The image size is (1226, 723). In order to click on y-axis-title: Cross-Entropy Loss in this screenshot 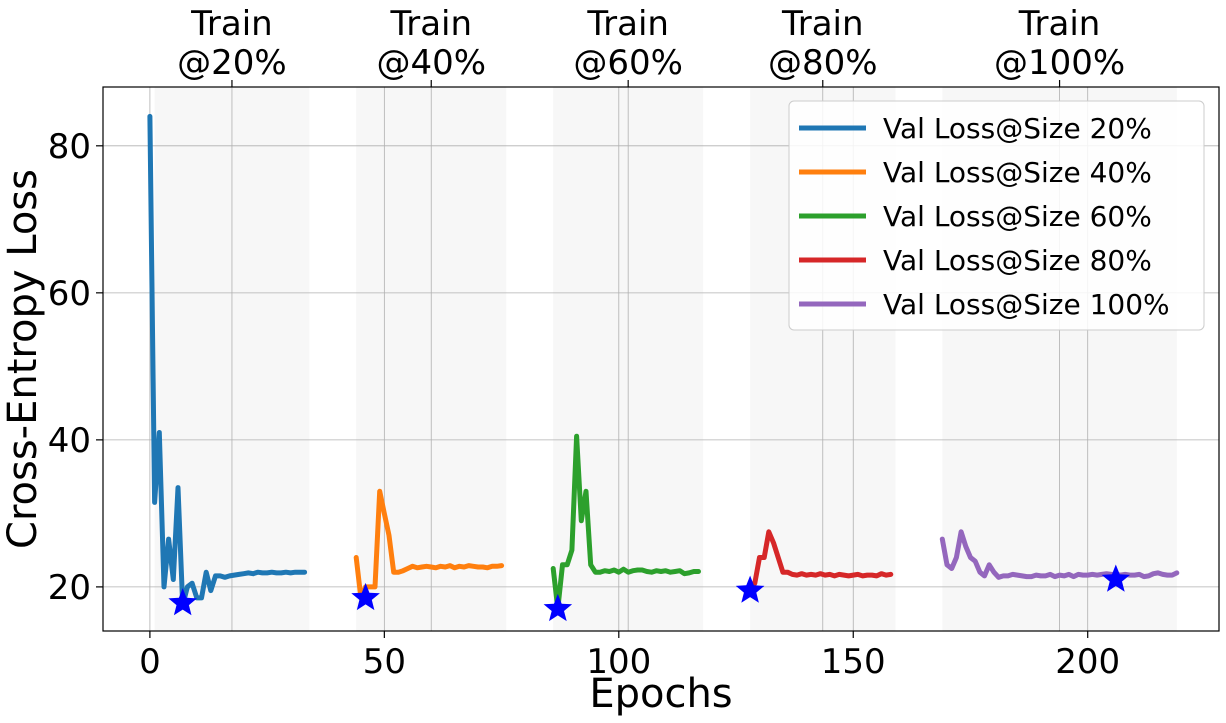, I will do `click(23, 359)`.